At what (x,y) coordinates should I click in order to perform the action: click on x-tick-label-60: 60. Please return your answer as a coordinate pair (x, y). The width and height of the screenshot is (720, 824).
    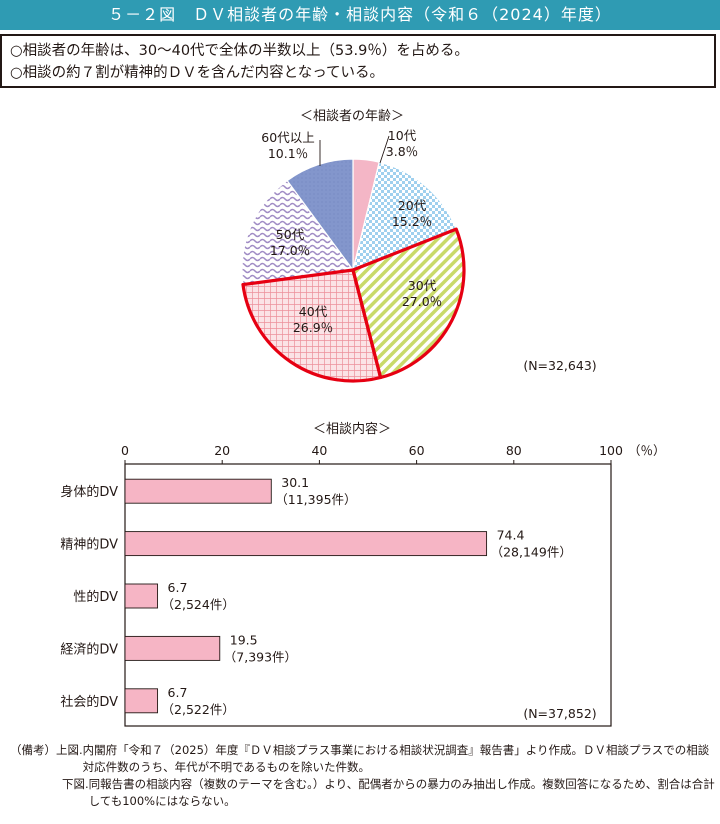
    Looking at the image, I should click on (417, 450).